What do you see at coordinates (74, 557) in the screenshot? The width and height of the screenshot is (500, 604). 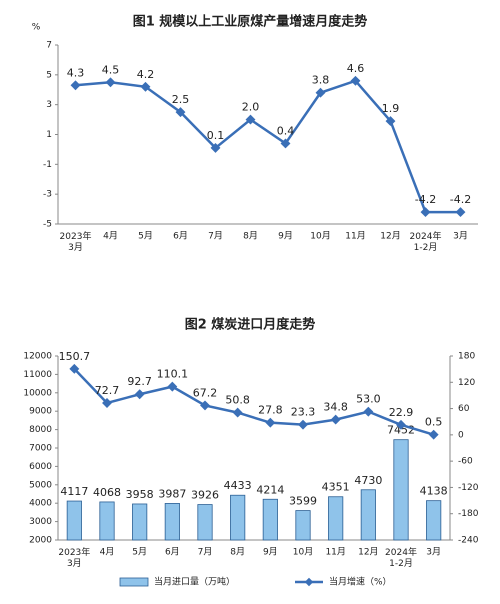 I see `x-tick-label: 2023年 3月` at bounding box center [74, 557].